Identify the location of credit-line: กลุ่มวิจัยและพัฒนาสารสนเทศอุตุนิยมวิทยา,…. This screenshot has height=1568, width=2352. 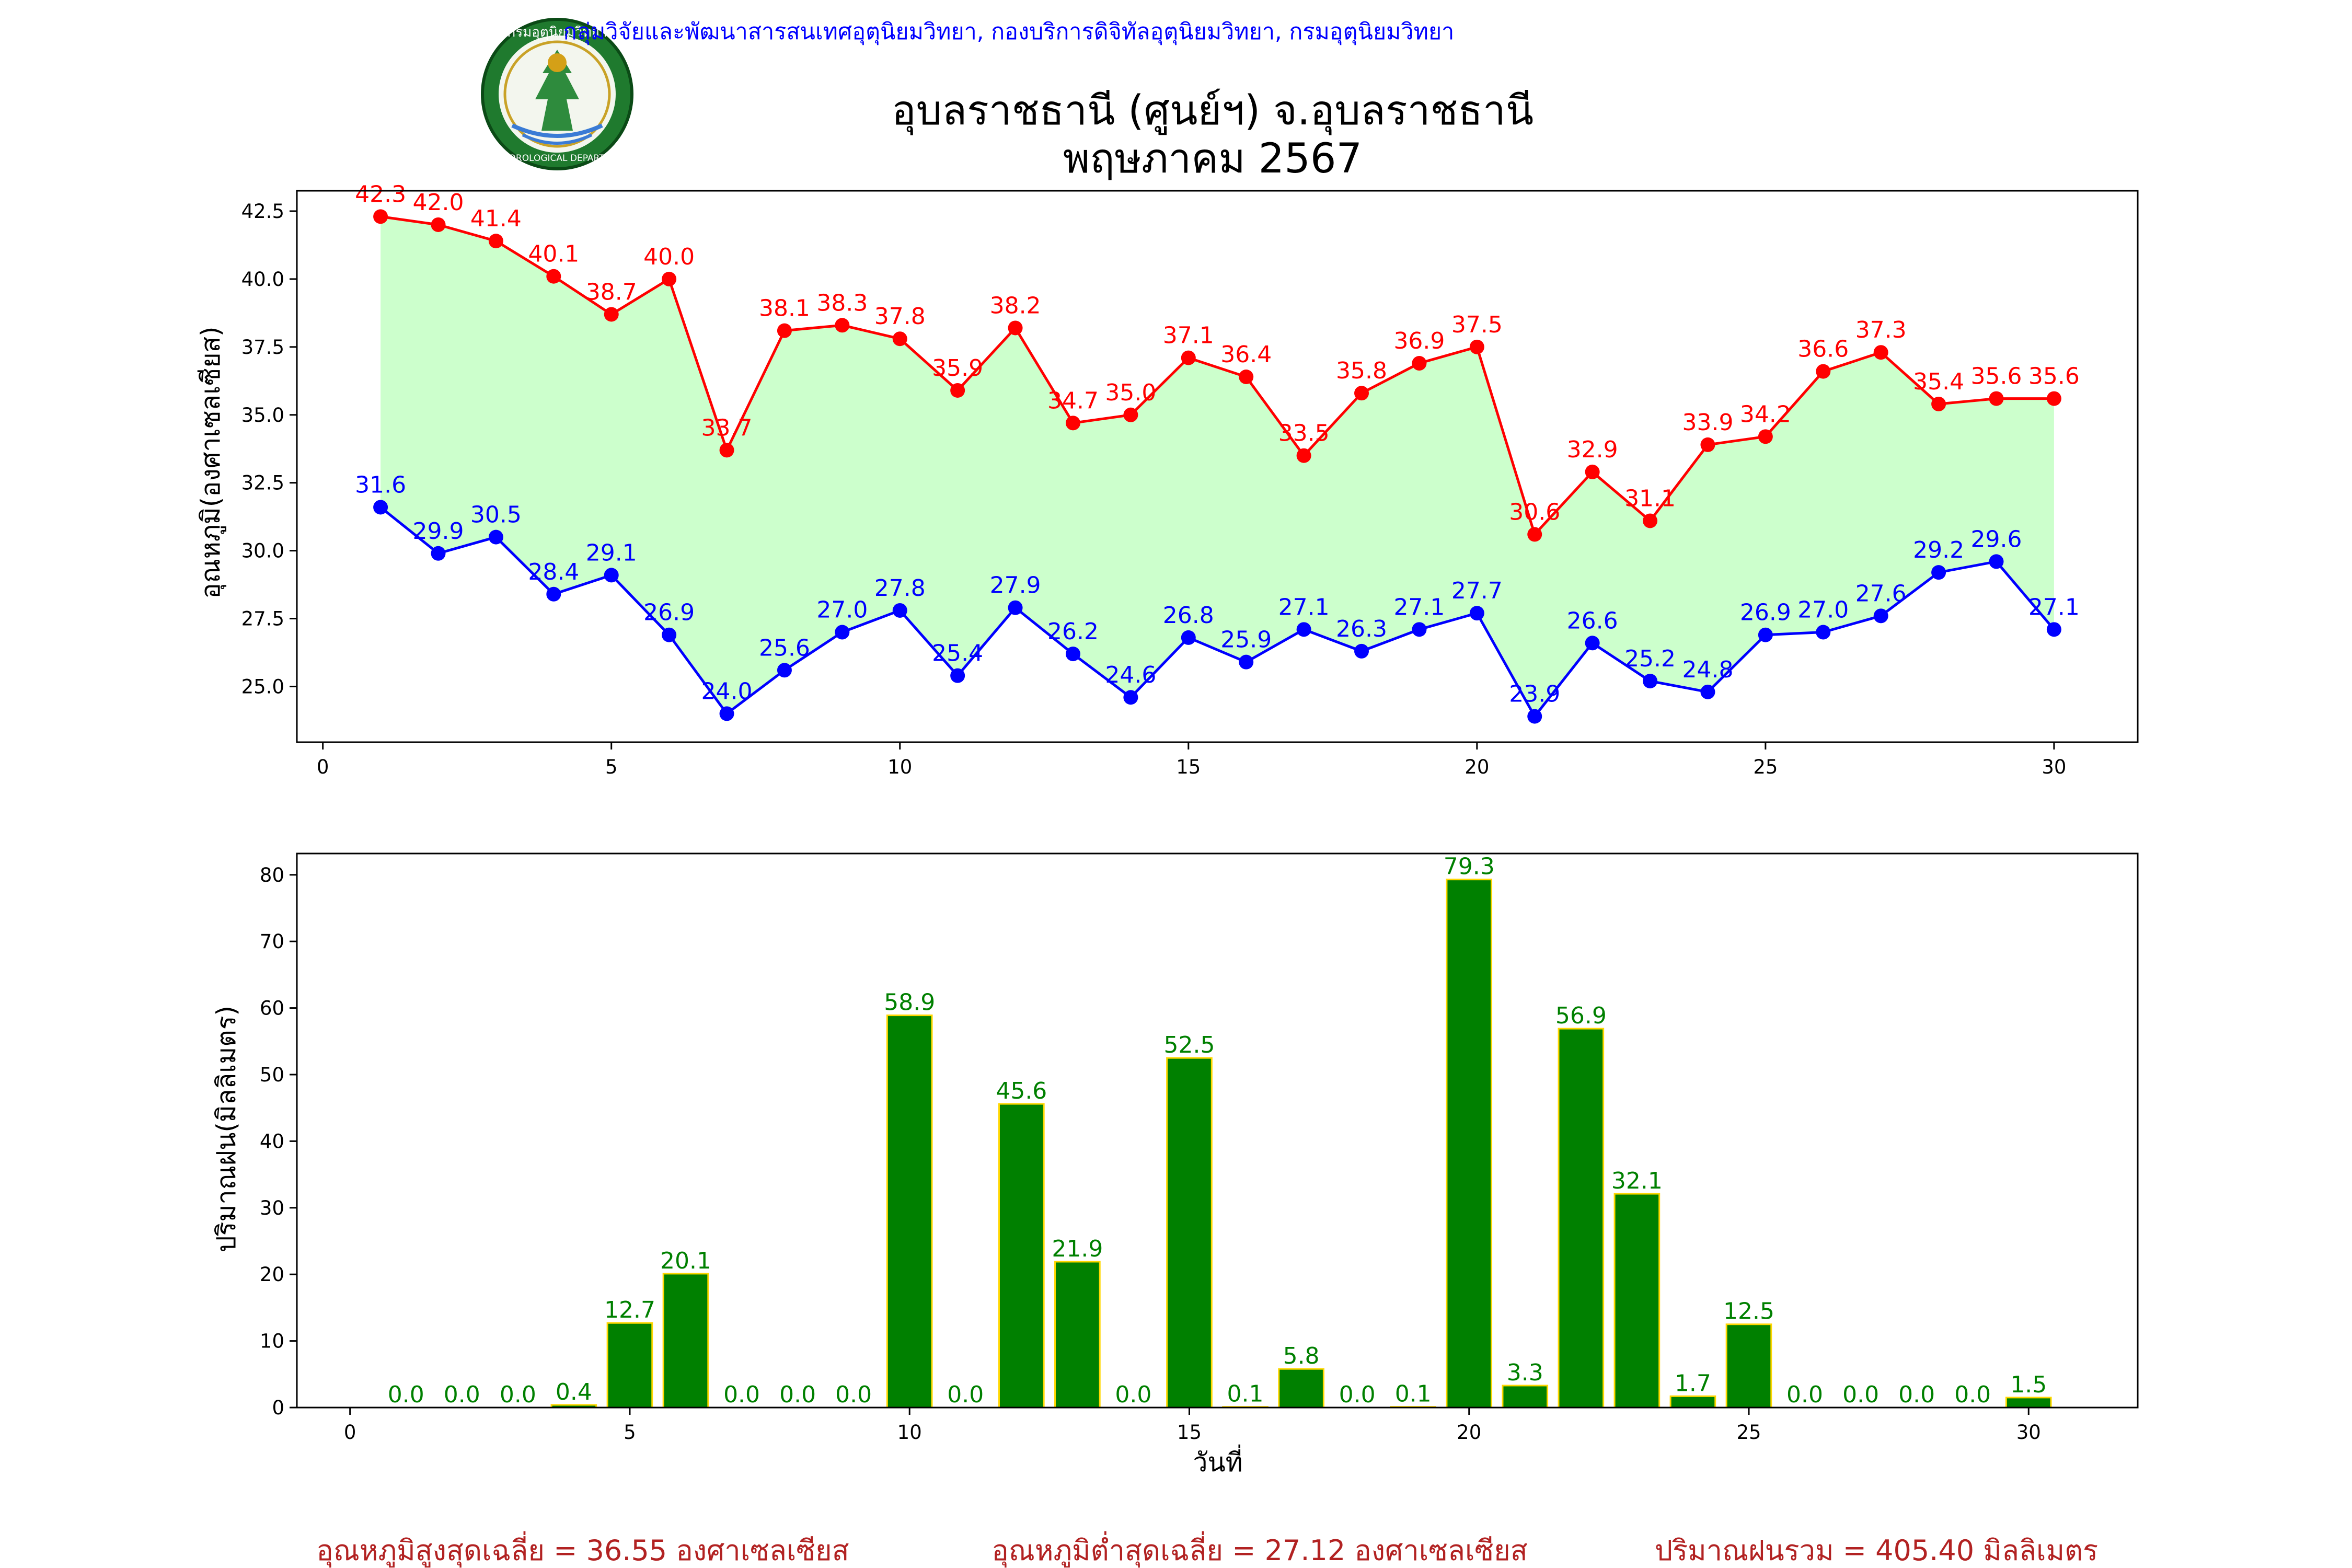
(1009, 32).